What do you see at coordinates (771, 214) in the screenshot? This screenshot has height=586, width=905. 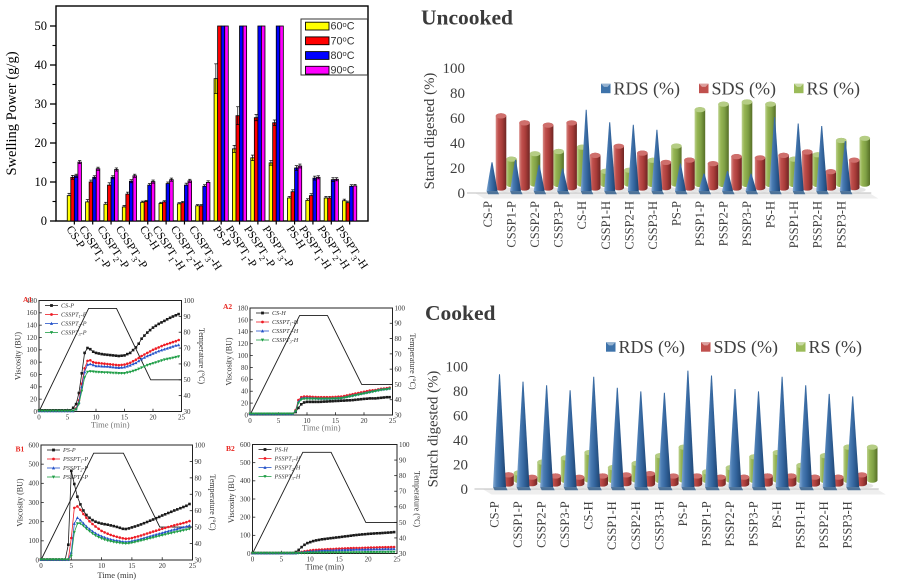 I see `svg-text: PS-H` at bounding box center [771, 214].